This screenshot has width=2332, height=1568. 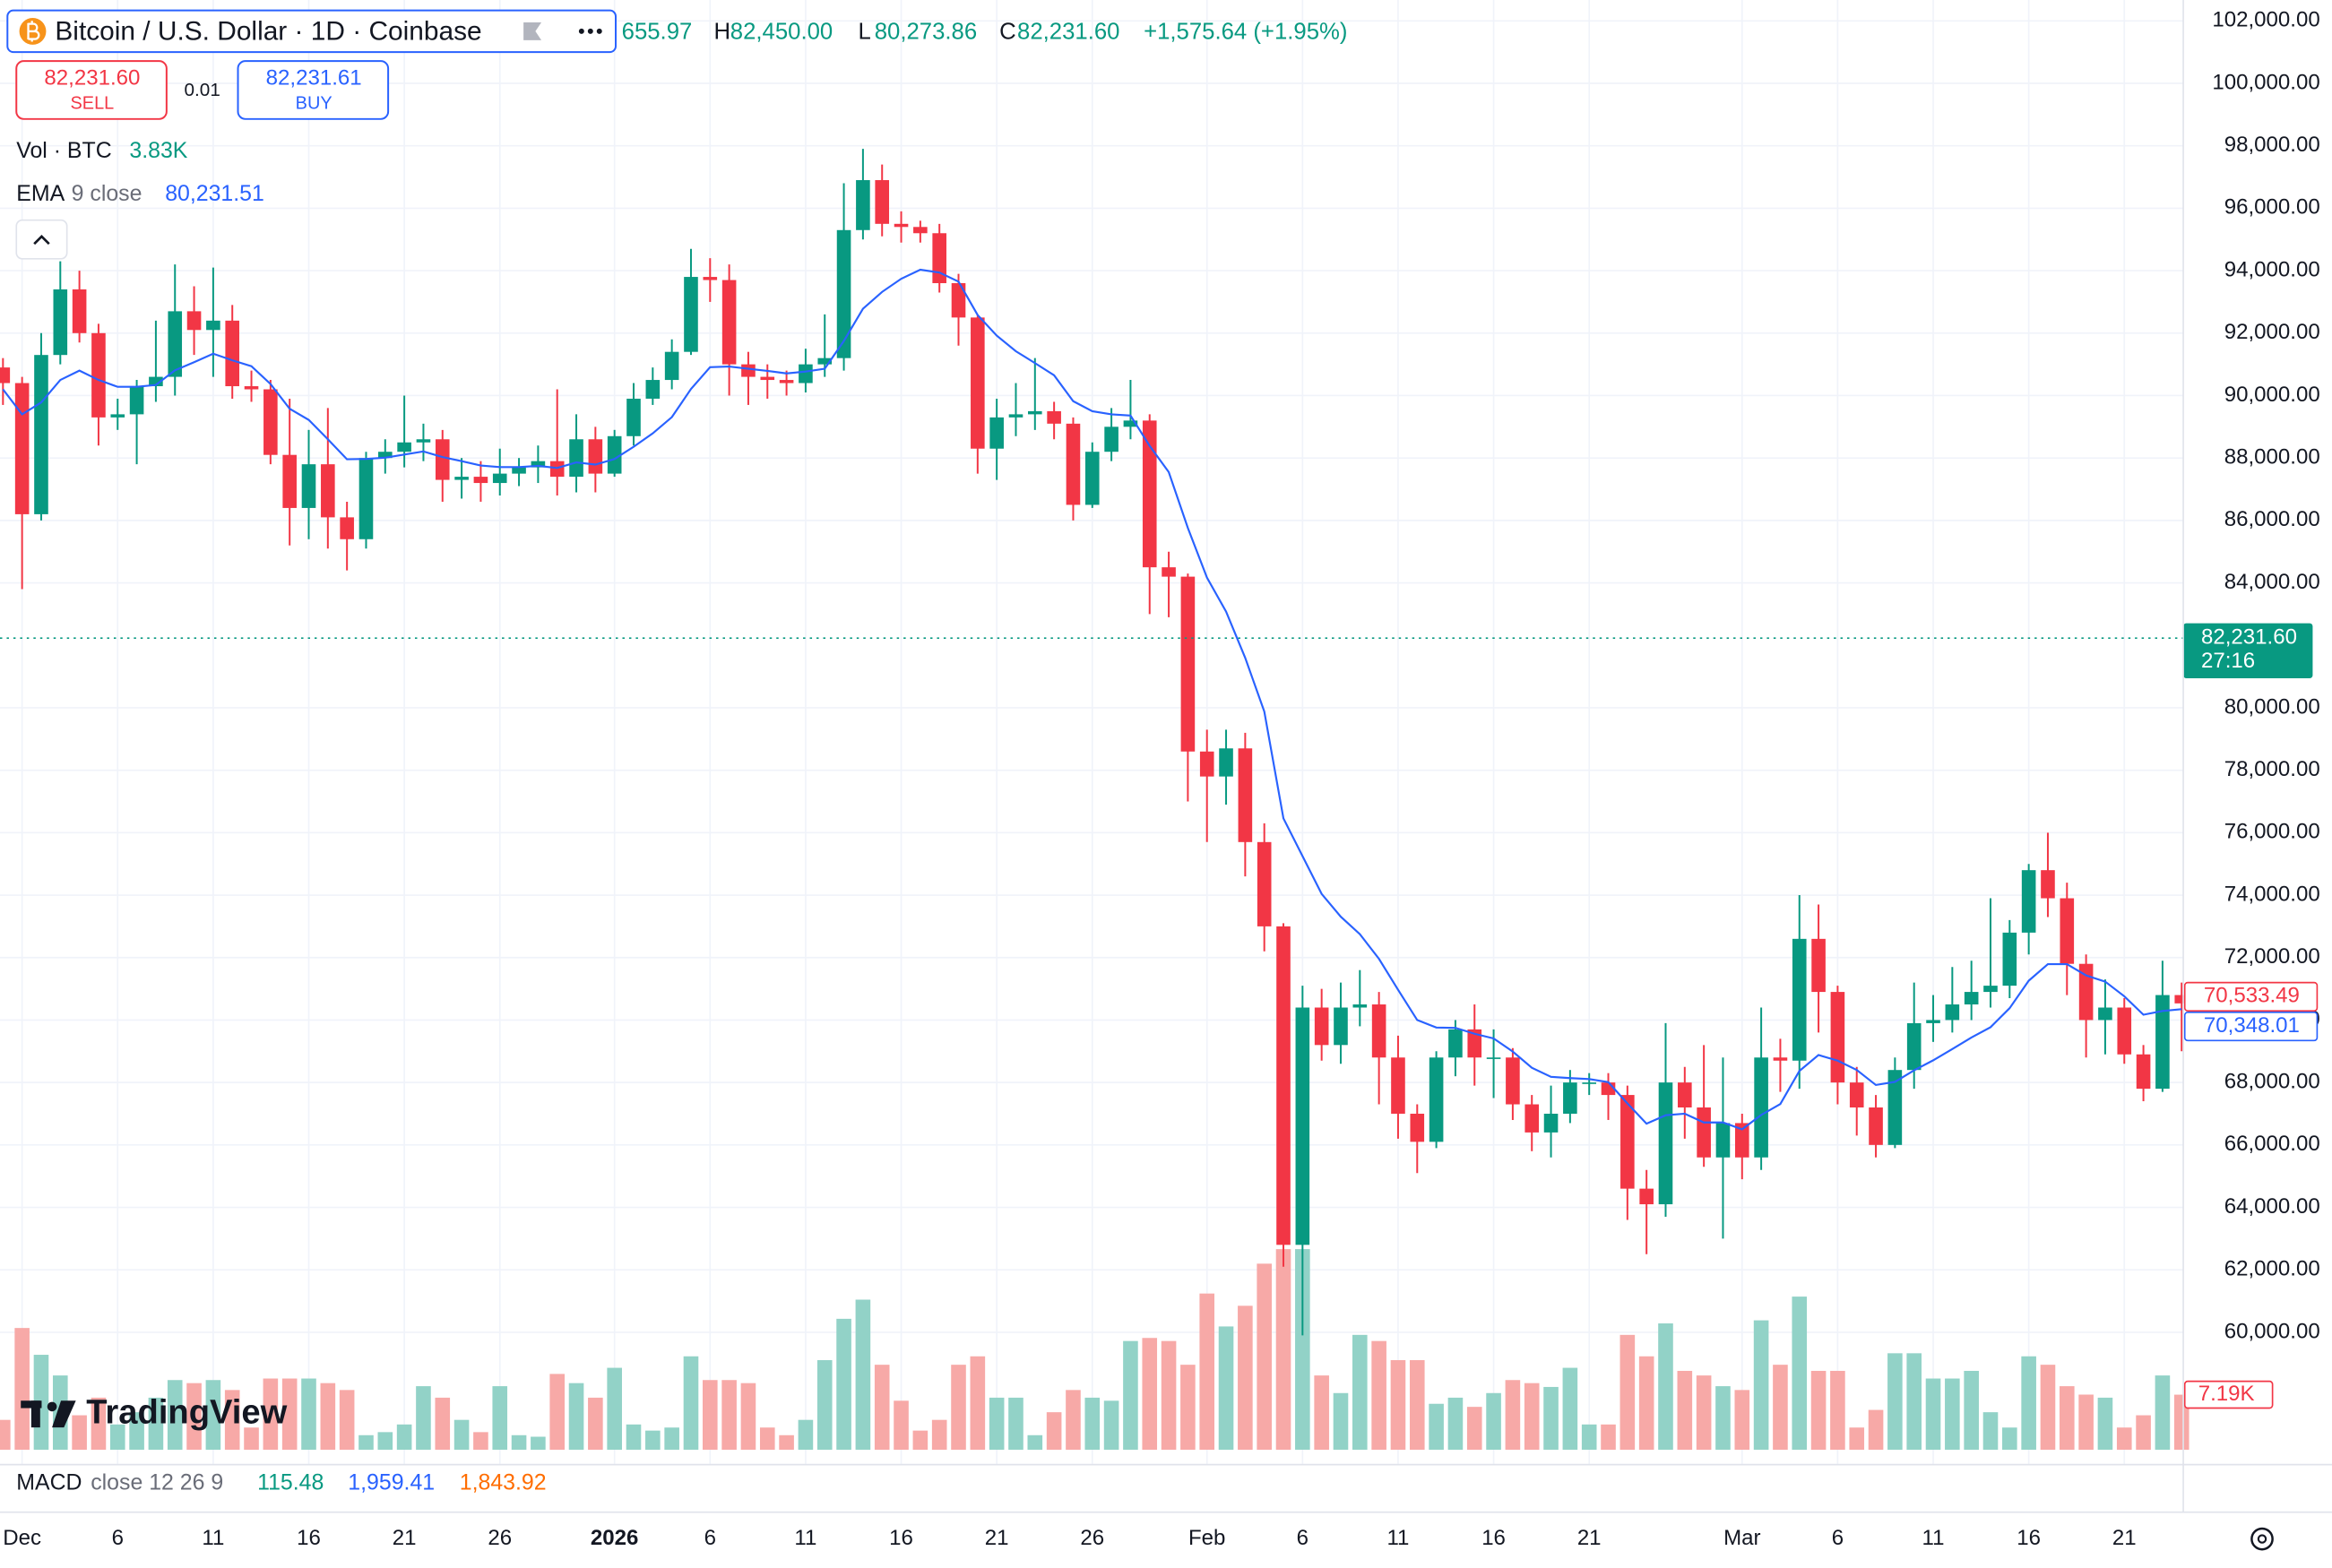 I want to click on bitcoin-glyph, so click(x=33, y=31).